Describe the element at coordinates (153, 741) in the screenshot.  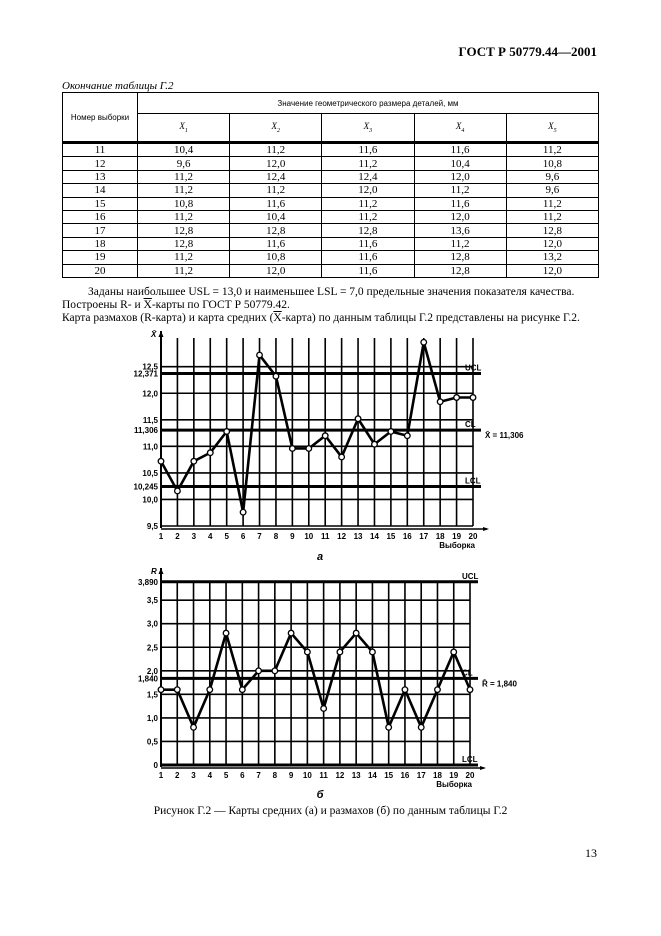
I see `y-tick-label: 0,5` at that location.